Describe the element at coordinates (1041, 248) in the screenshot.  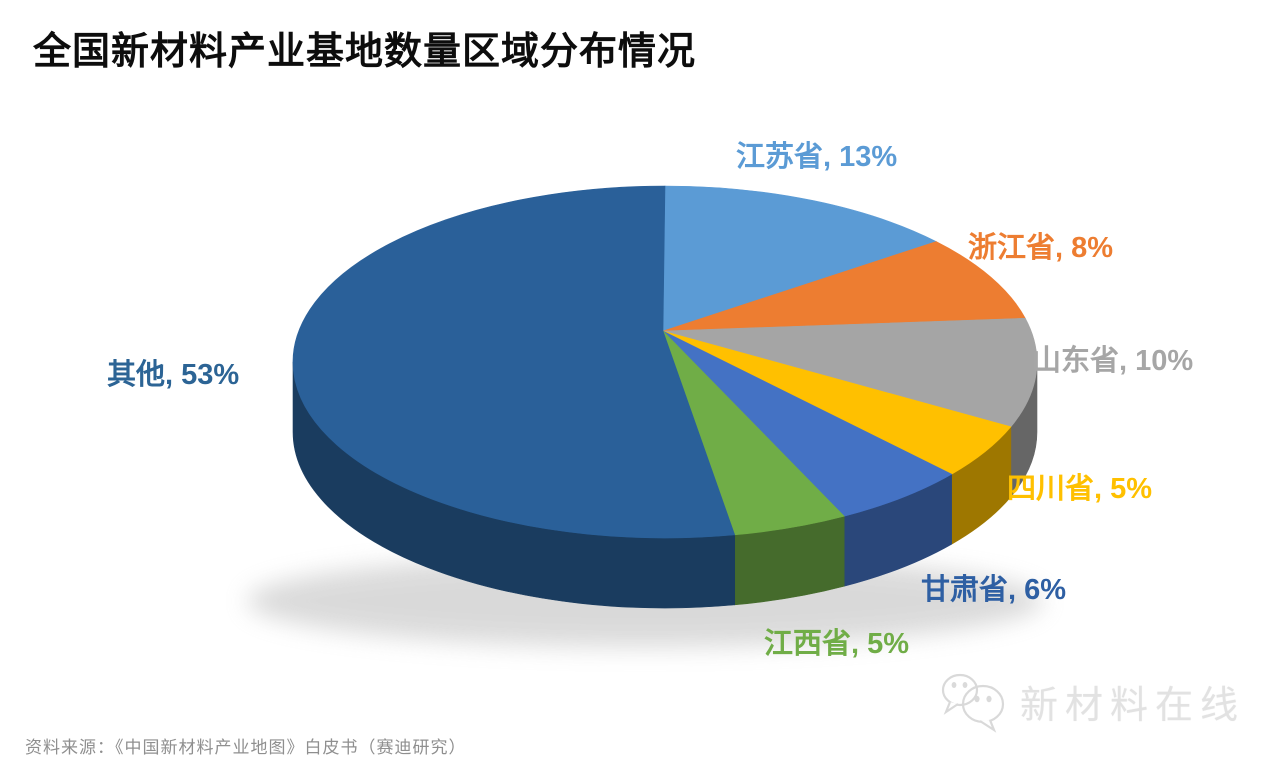
I see `slice-label-zhejiang: 浙江省, 8%` at that location.